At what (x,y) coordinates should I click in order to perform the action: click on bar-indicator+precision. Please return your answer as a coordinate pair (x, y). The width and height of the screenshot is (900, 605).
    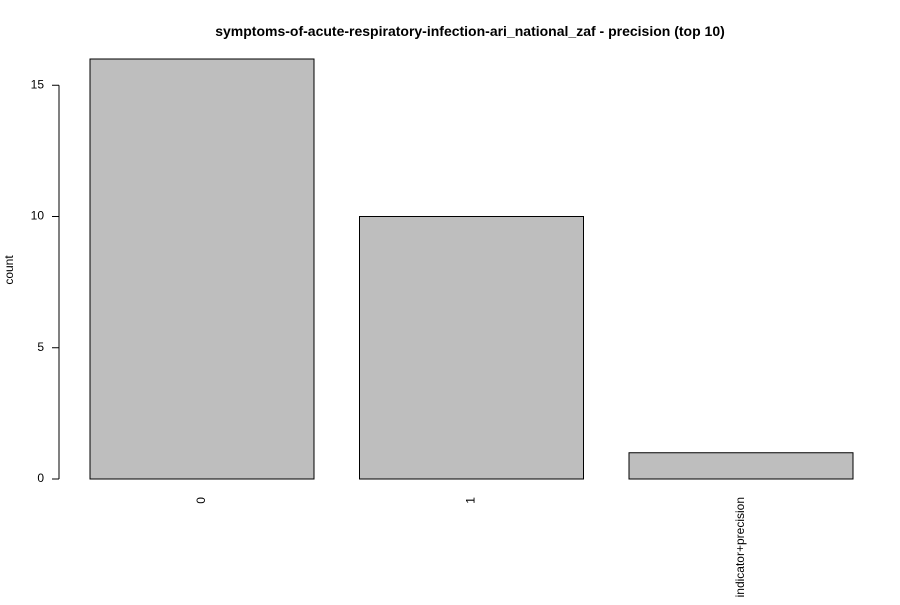
    Looking at the image, I should click on (741, 466).